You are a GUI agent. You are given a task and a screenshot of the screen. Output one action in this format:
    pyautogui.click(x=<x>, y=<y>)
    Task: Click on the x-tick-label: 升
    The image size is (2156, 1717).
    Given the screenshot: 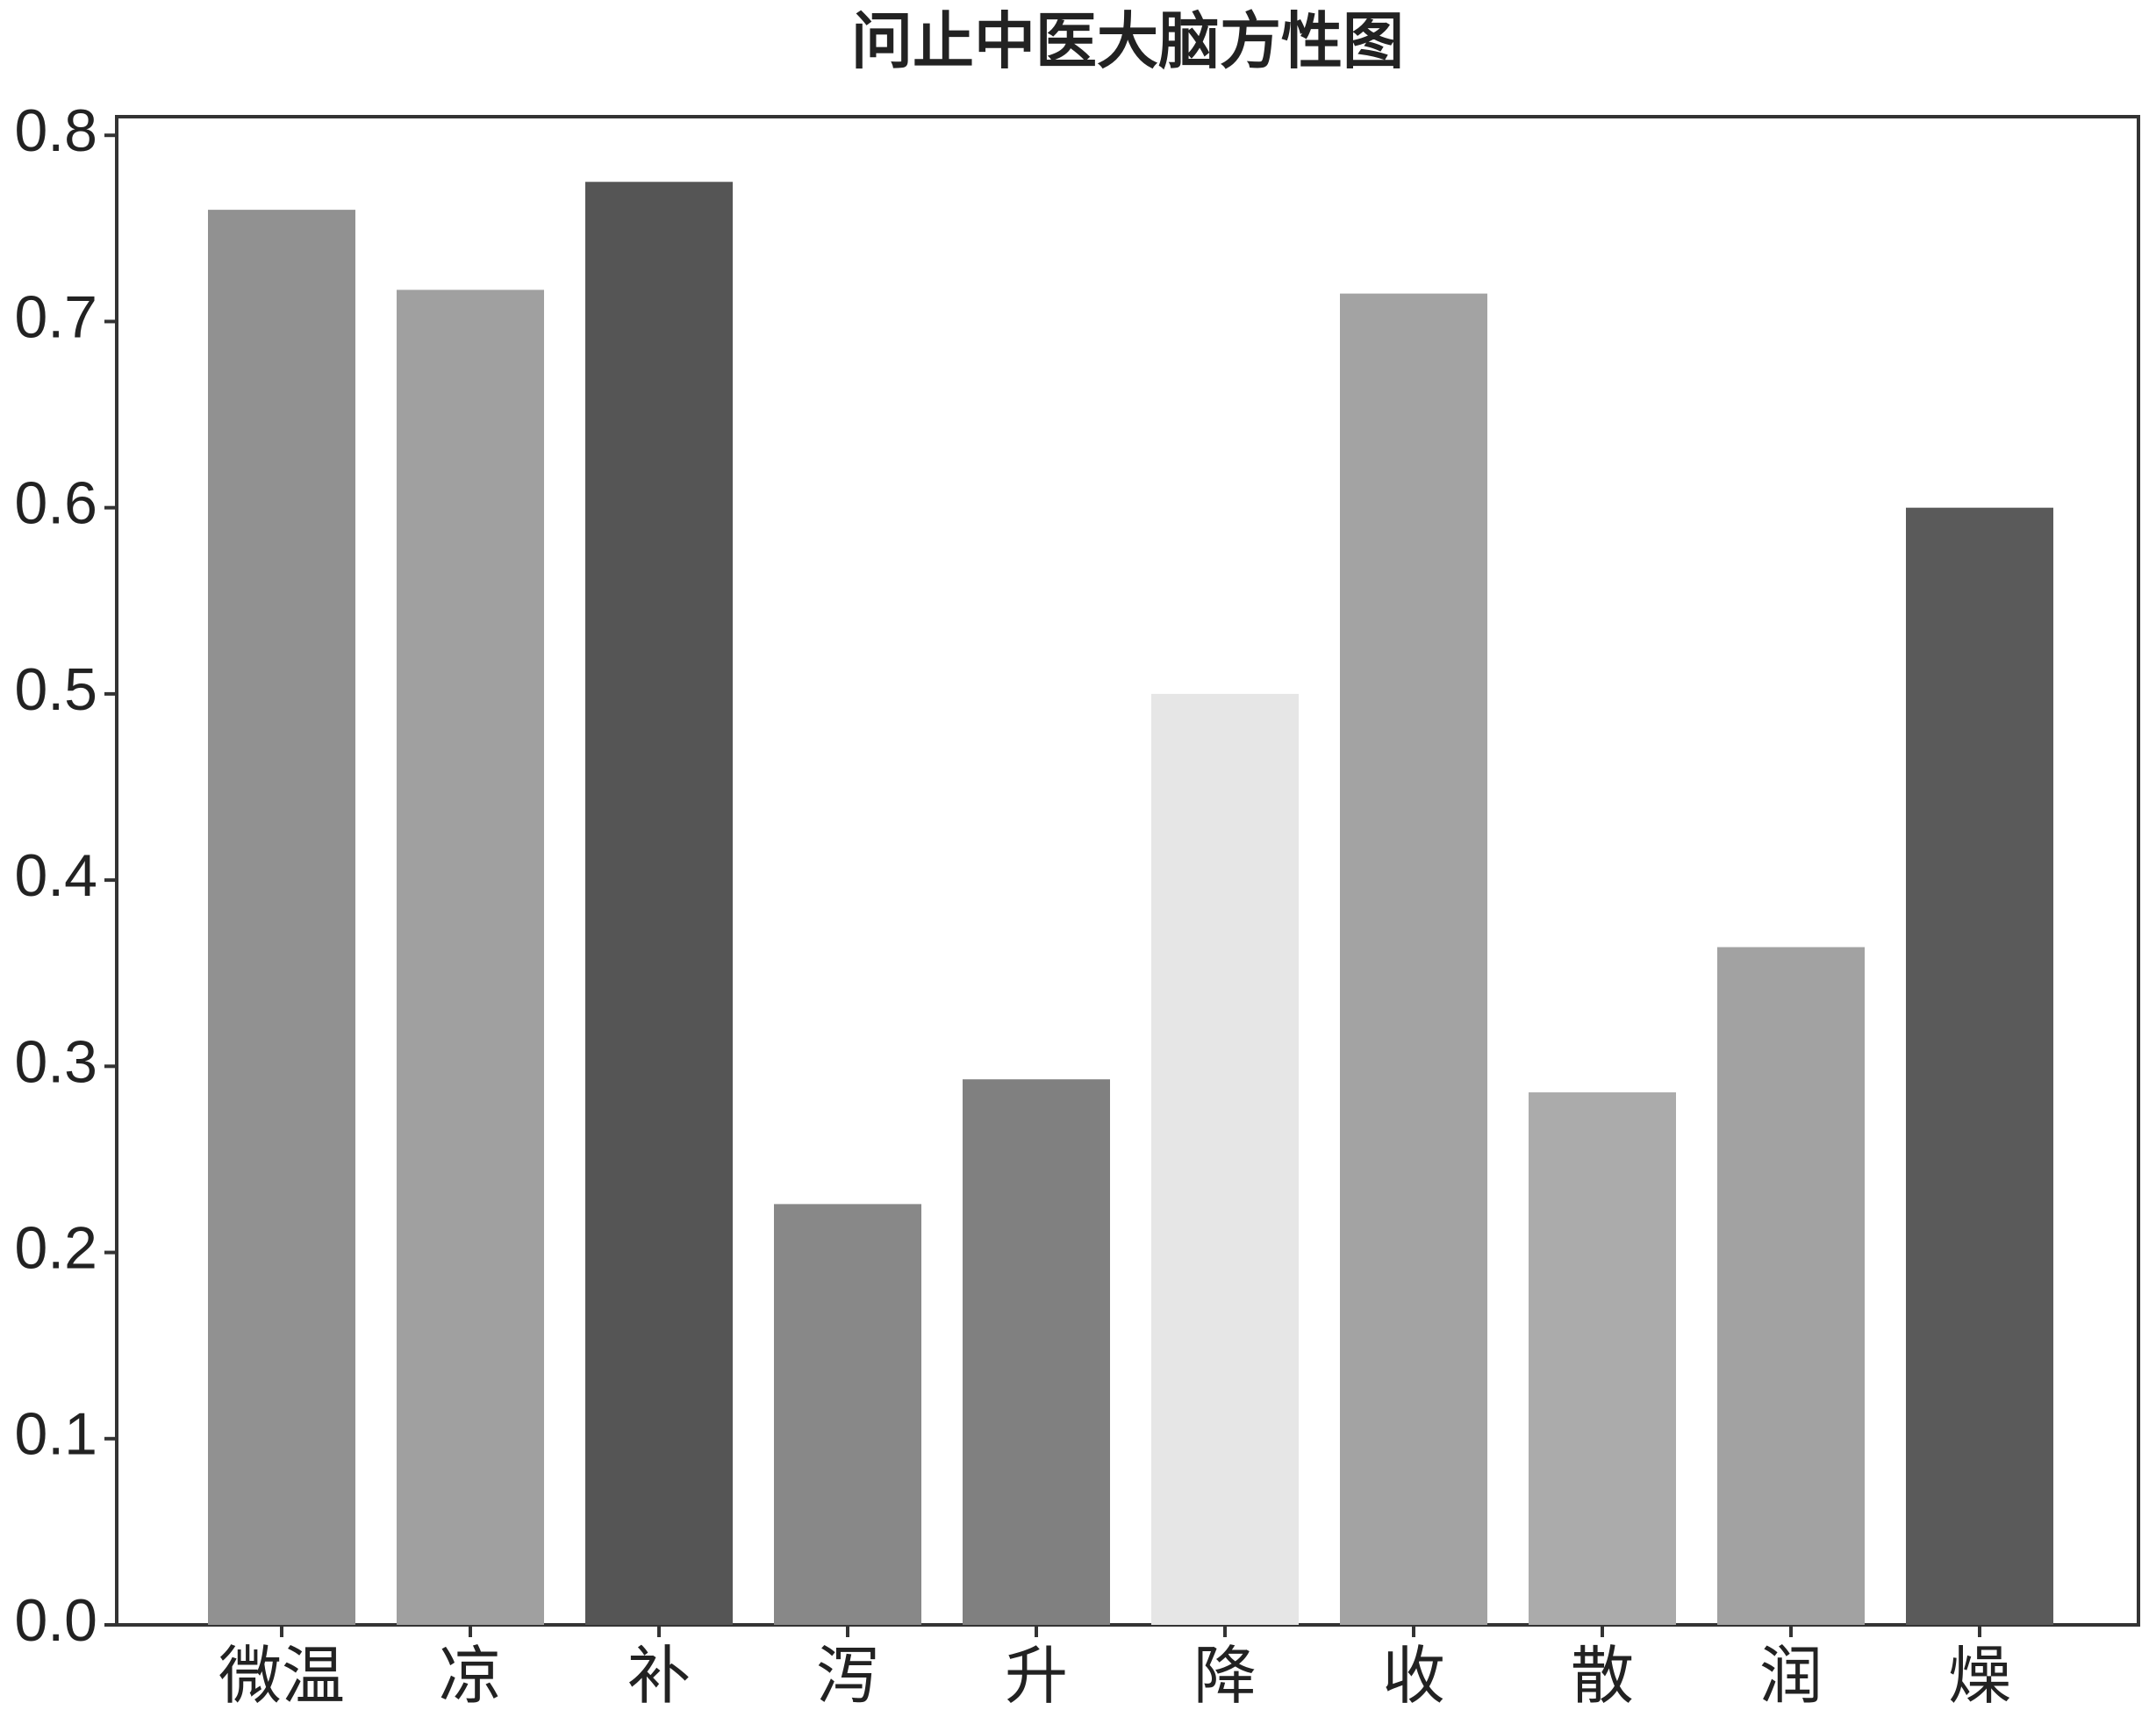 What is the action you would take?
    pyautogui.click(x=1036, y=1677)
    